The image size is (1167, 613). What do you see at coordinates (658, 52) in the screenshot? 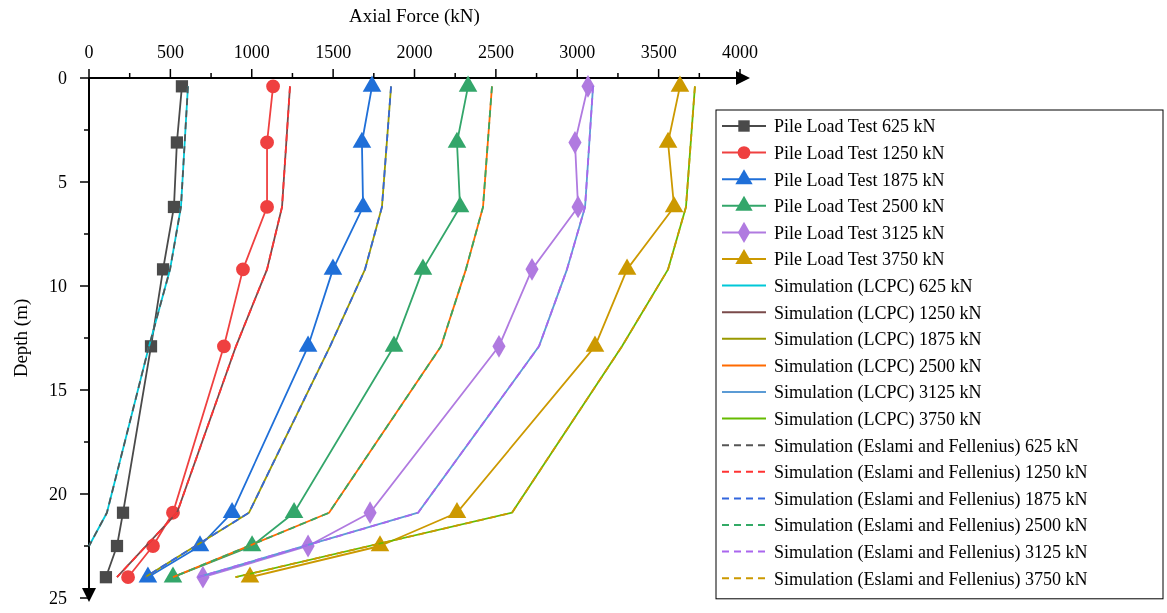
I see `x-tick-label: 3500` at bounding box center [658, 52].